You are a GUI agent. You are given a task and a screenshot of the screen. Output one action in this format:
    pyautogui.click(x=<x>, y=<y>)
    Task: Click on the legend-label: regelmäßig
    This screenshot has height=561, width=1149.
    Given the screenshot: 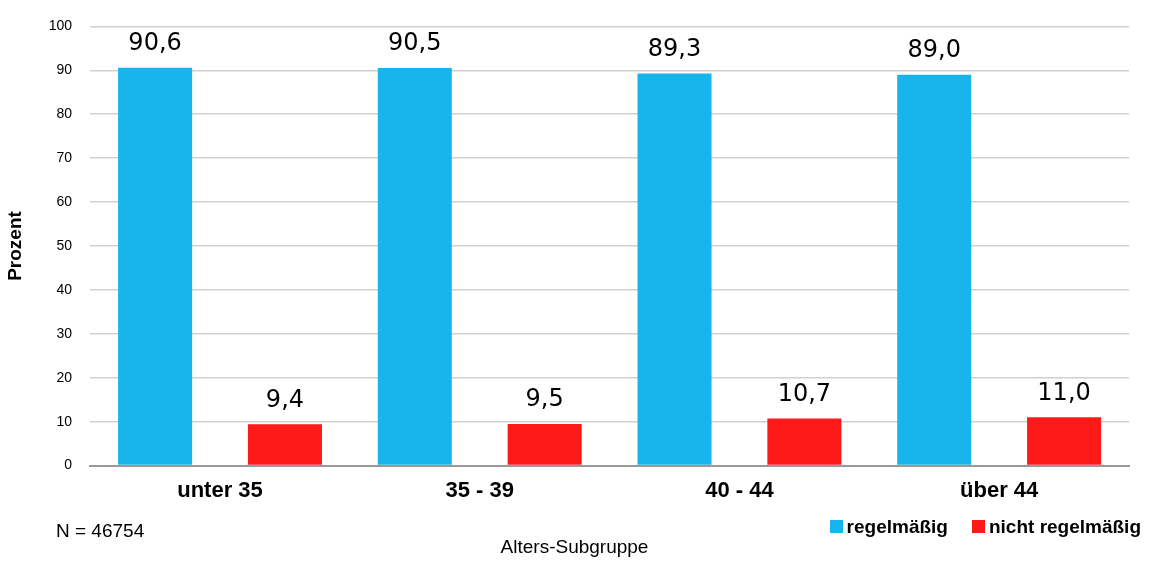 What is the action you would take?
    pyautogui.click(x=896, y=527)
    